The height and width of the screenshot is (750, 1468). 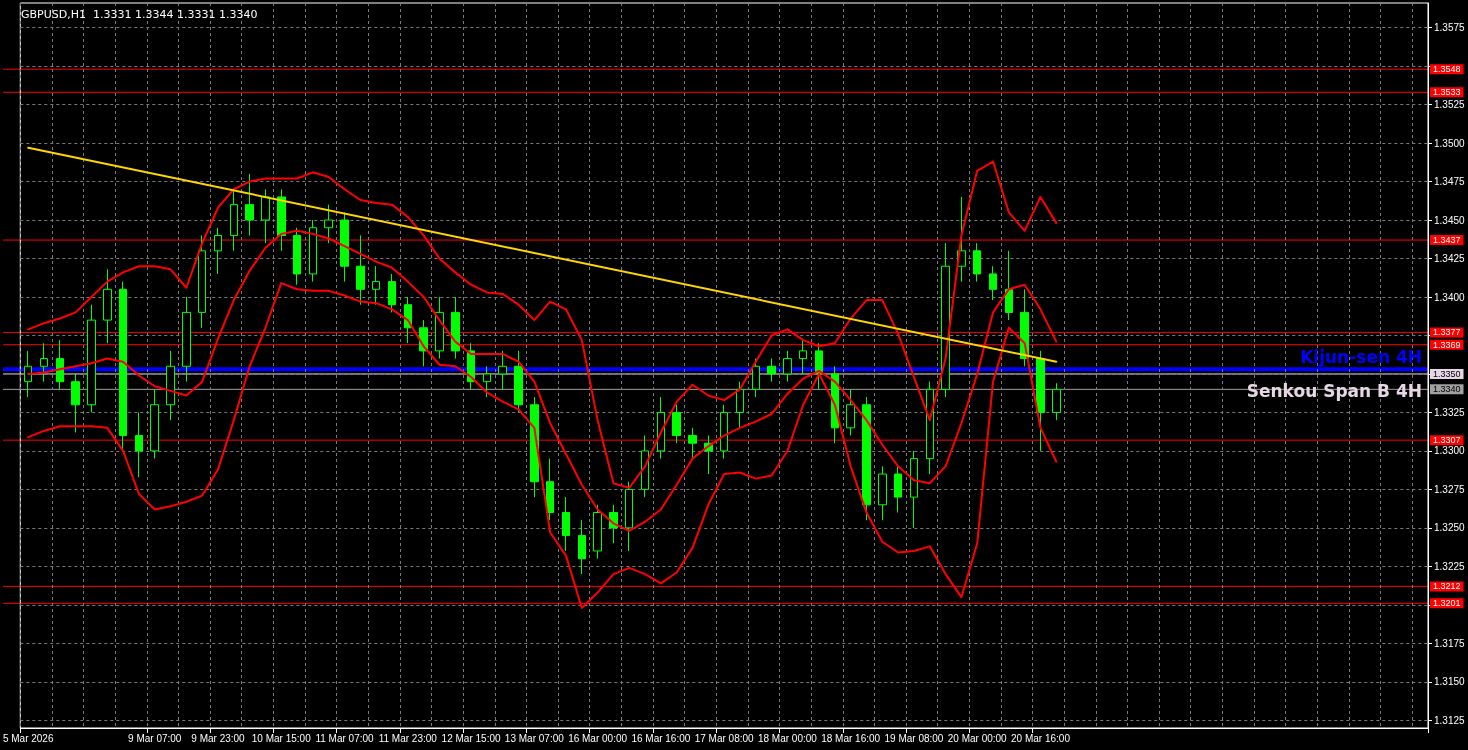 What do you see at coordinates (139, 14) in the screenshot?
I see `text: GBPUSD,H1 1.3331 1.3344 1.3331 1.3340` at bounding box center [139, 14].